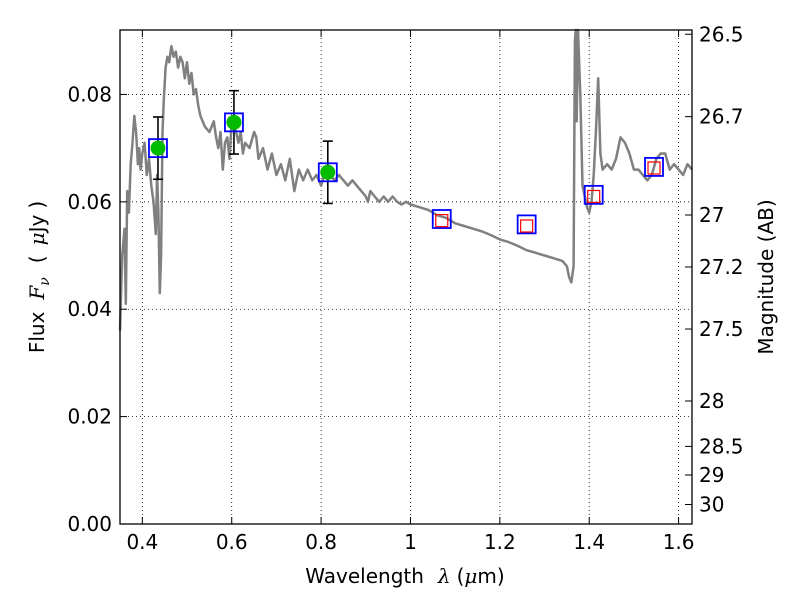  I want to click on y-tick-label: 0.04, so click(89, 309).